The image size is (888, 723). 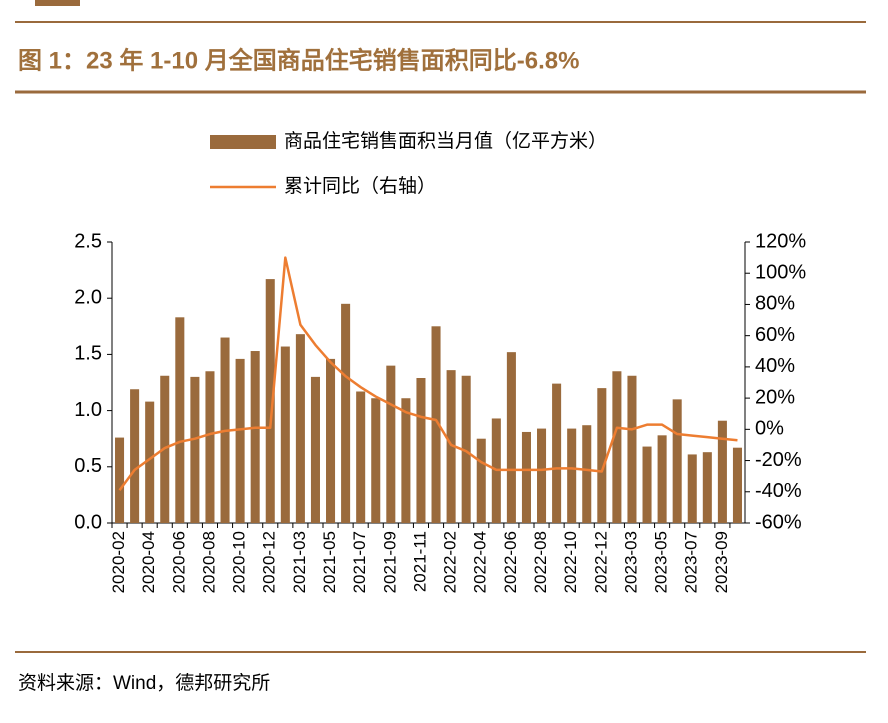 What do you see at coordinates (775, 397) in the screenshot?
I see `y2-tick-label: 20%` at bounding box center [775, 397].